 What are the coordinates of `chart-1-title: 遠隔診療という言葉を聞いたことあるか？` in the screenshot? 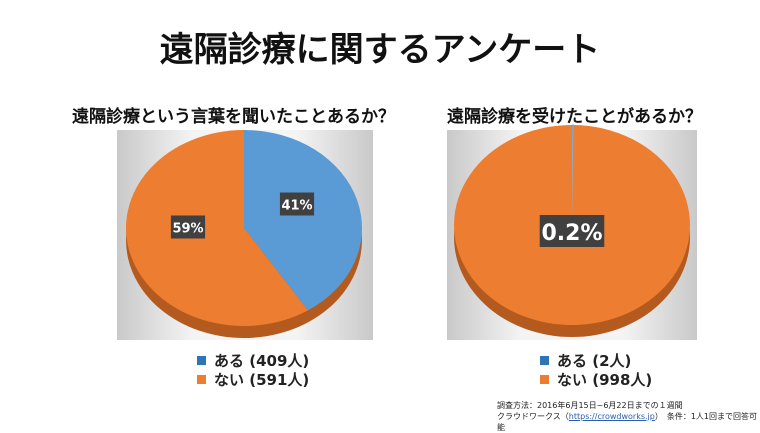 It's located at (233, 117).